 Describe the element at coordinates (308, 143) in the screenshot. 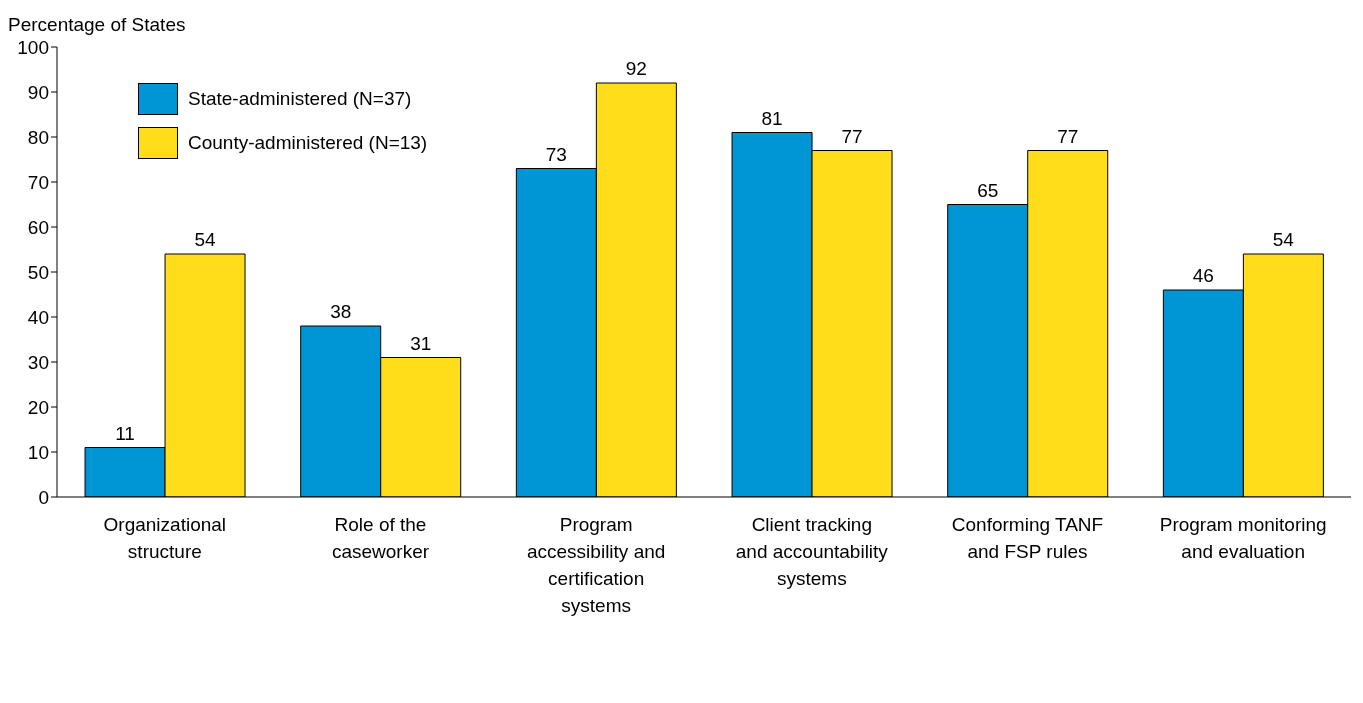

I see `legend-label: County-administered (N=13)` at that location.